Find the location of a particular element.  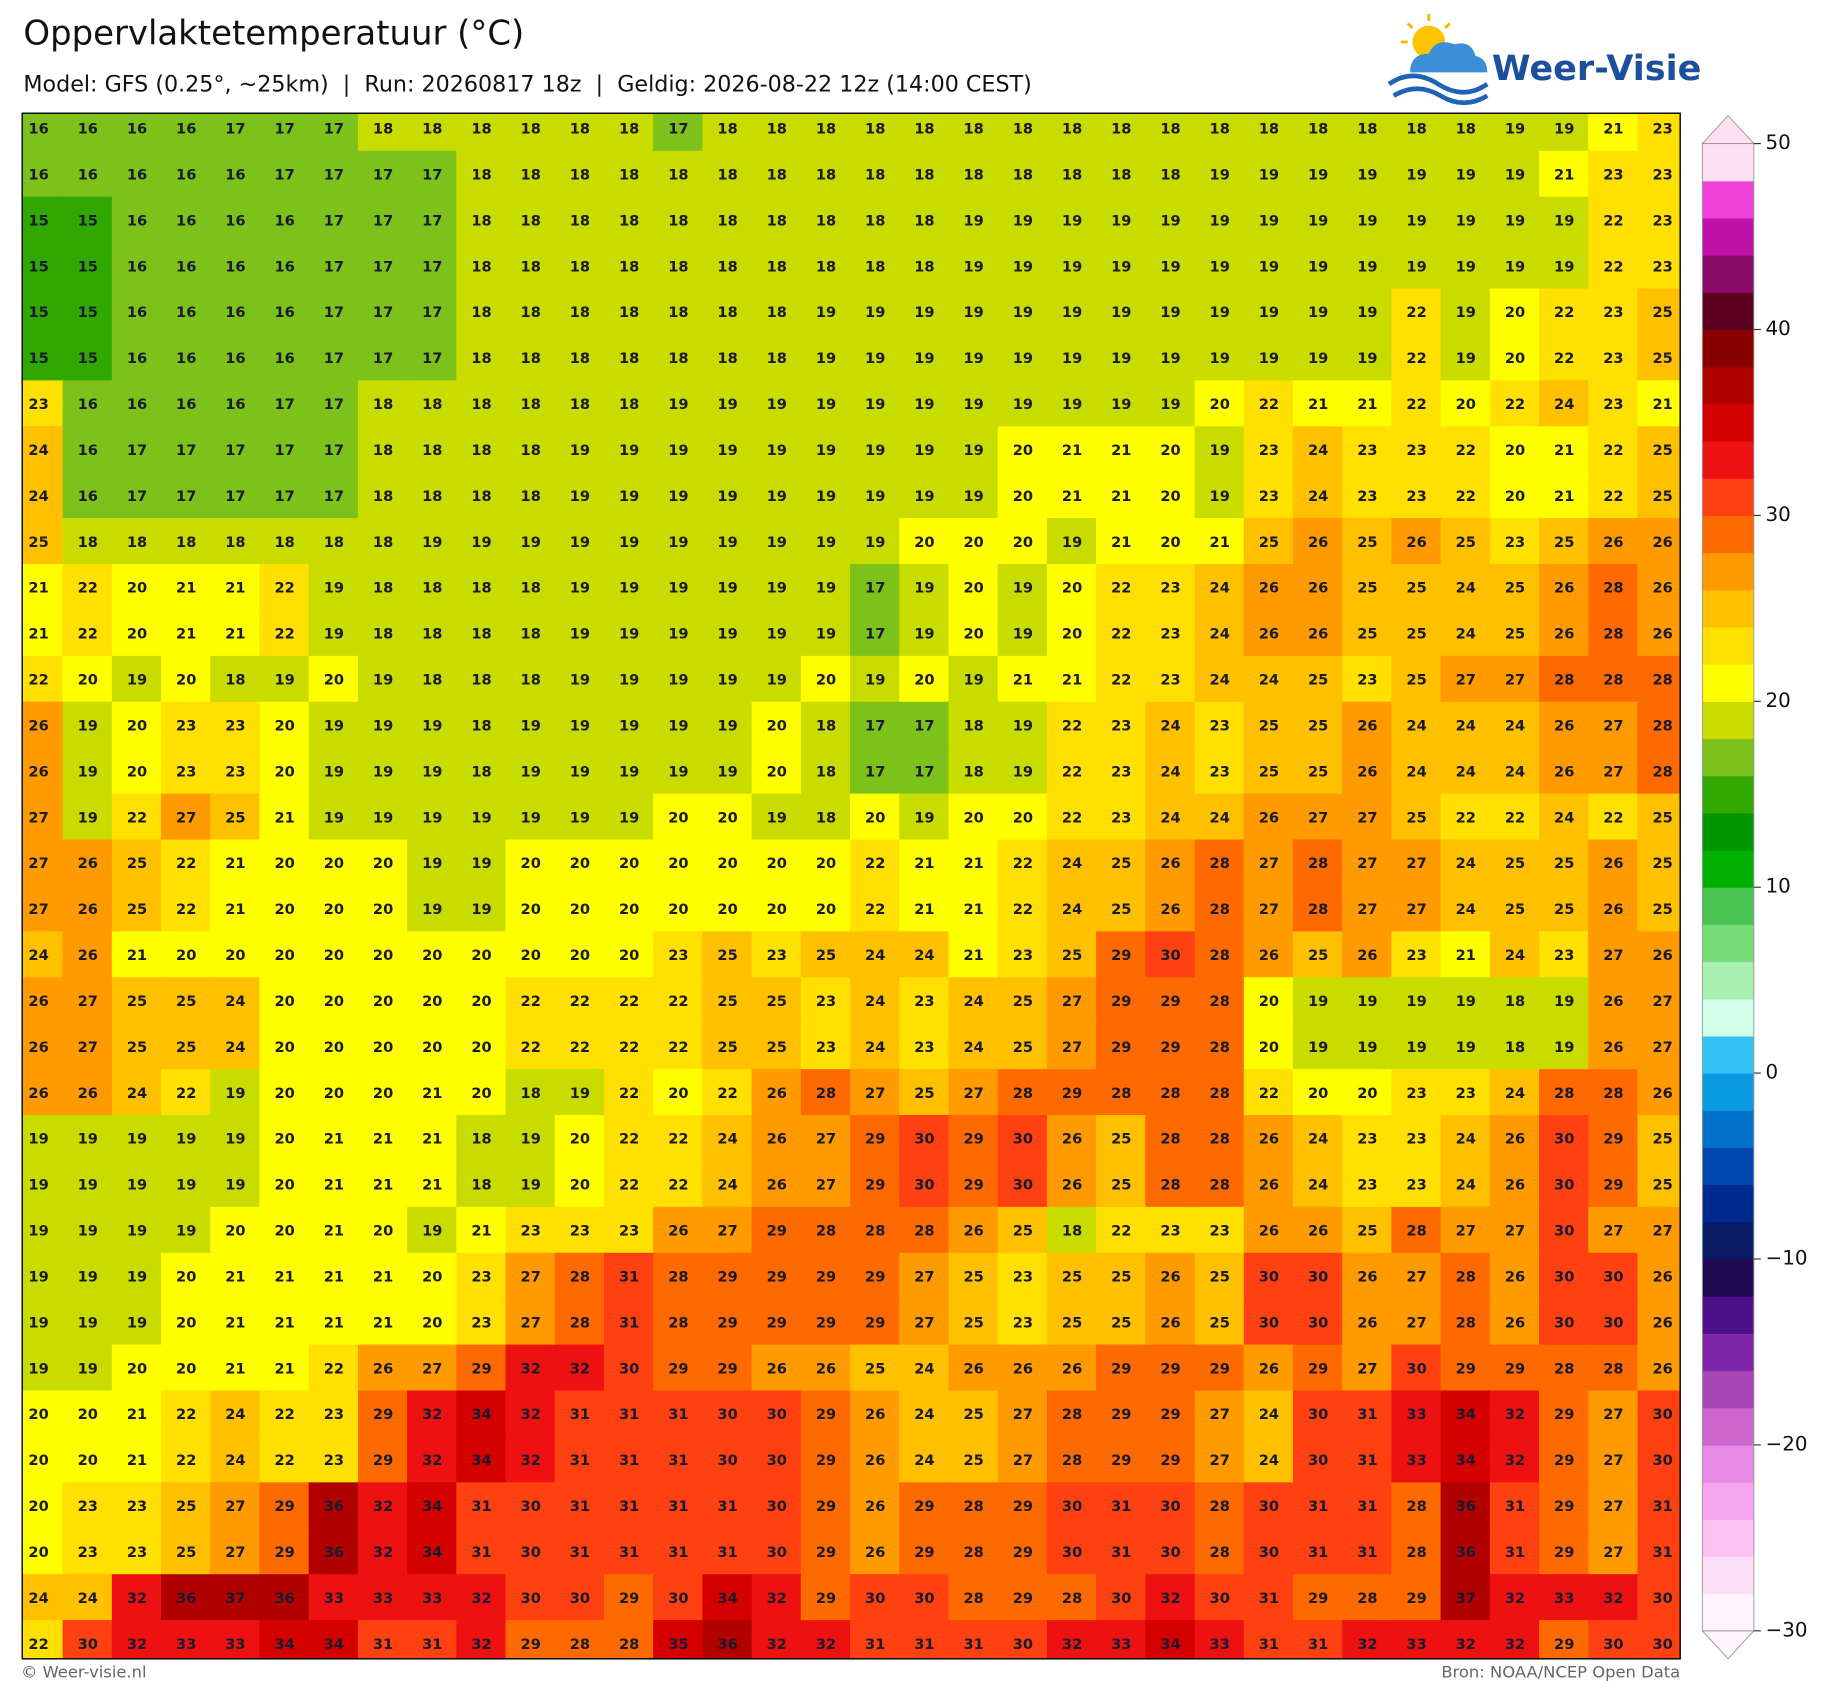

temperature-label: 33 is located at coordinates (334, 1598).